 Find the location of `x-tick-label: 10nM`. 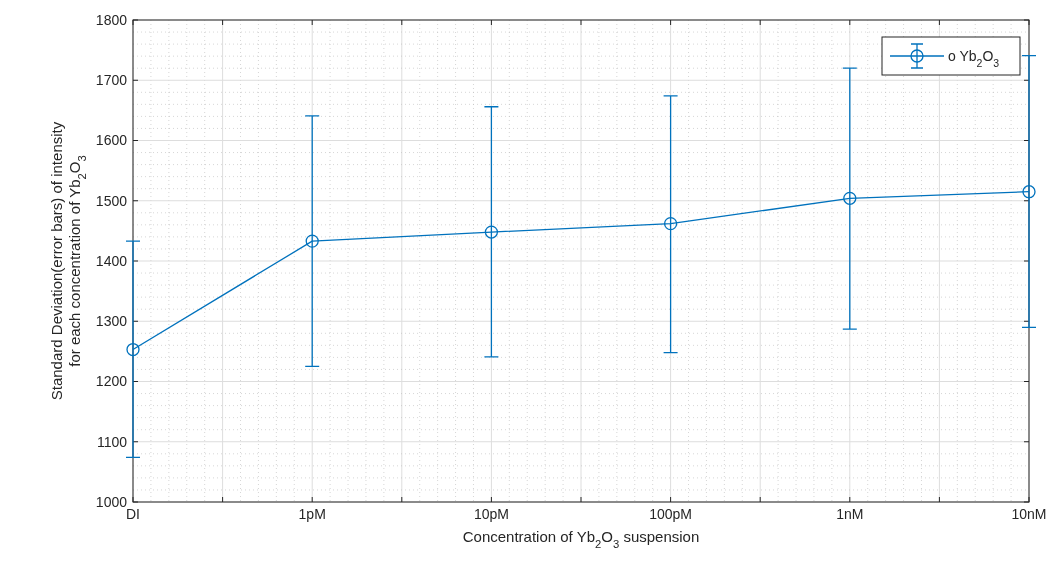

x-tick-label: 10nM is located at coordinates (1029, 514).